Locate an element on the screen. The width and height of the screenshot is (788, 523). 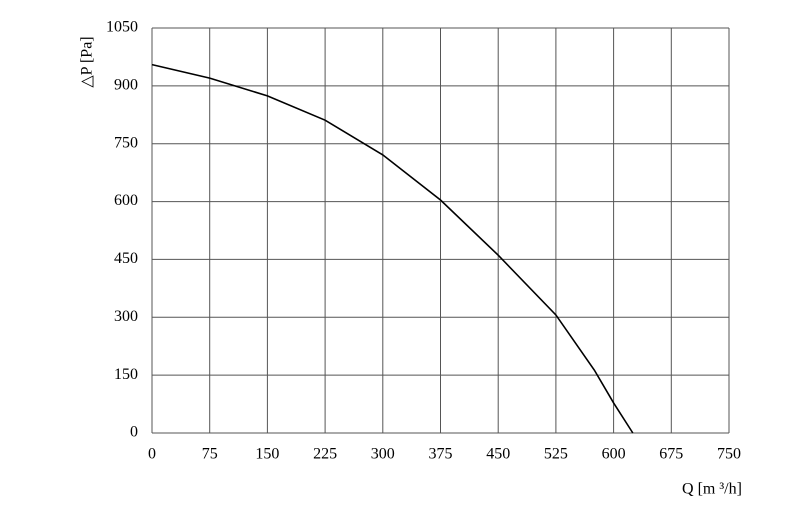
y-tick-label: 750 is located at coordinates (126, 142).